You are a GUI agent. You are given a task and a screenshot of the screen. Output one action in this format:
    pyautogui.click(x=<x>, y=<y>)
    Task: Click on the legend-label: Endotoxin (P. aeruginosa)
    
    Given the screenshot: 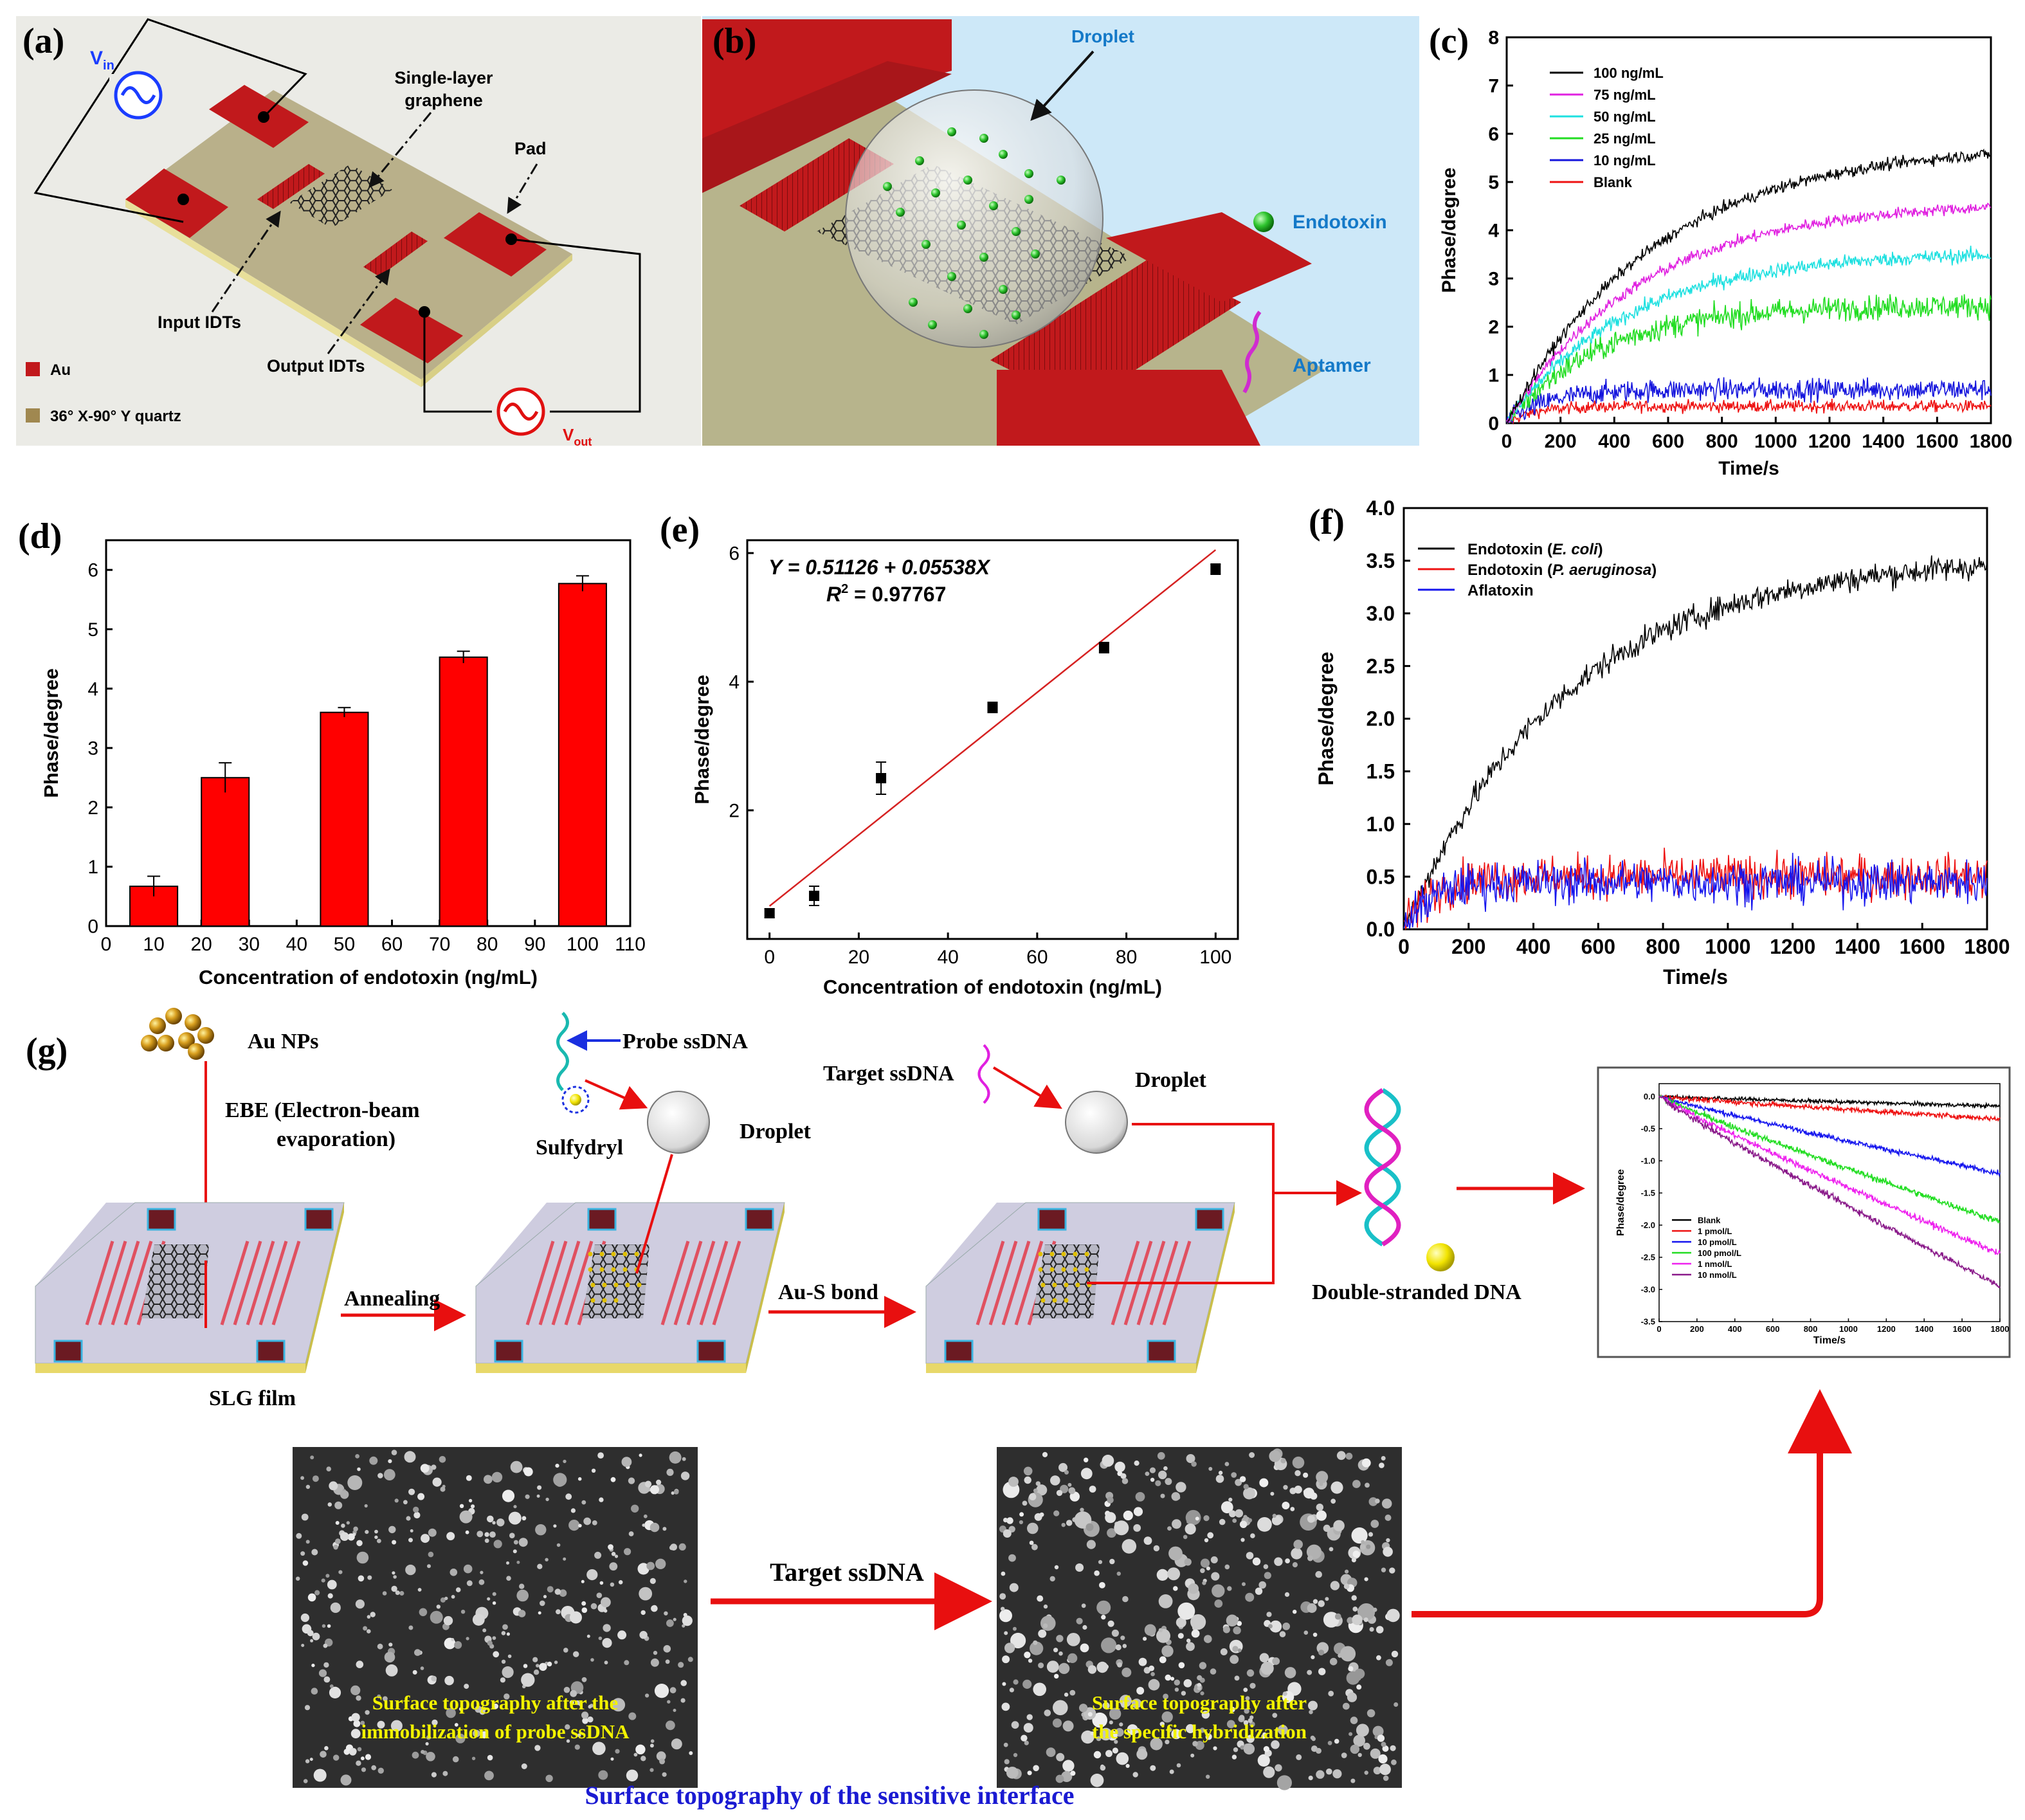 What is the action you would take?
    pyautogui.click(x=1562, y=570)
    